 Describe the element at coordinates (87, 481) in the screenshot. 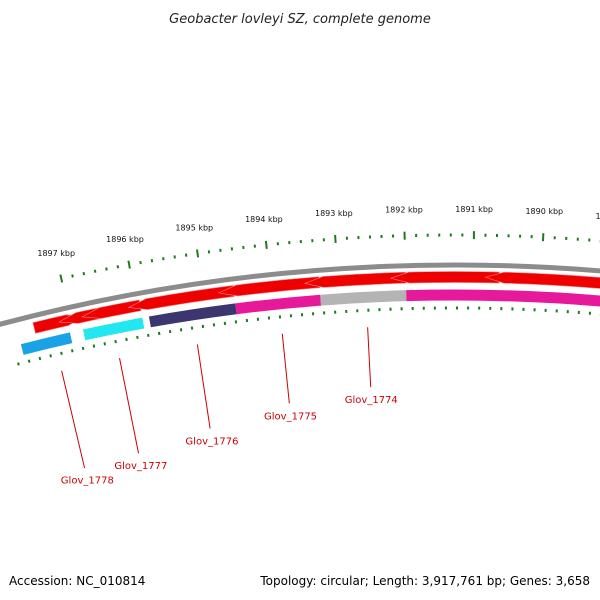

I see `gene-label: Glov_1778` at that location.